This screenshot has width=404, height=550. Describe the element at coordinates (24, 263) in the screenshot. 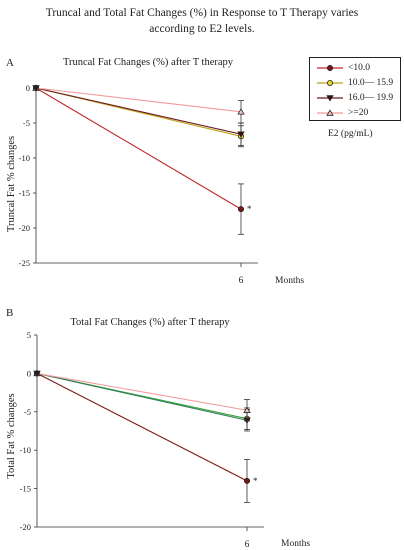

I see `y-tick-label: -25` at that location.